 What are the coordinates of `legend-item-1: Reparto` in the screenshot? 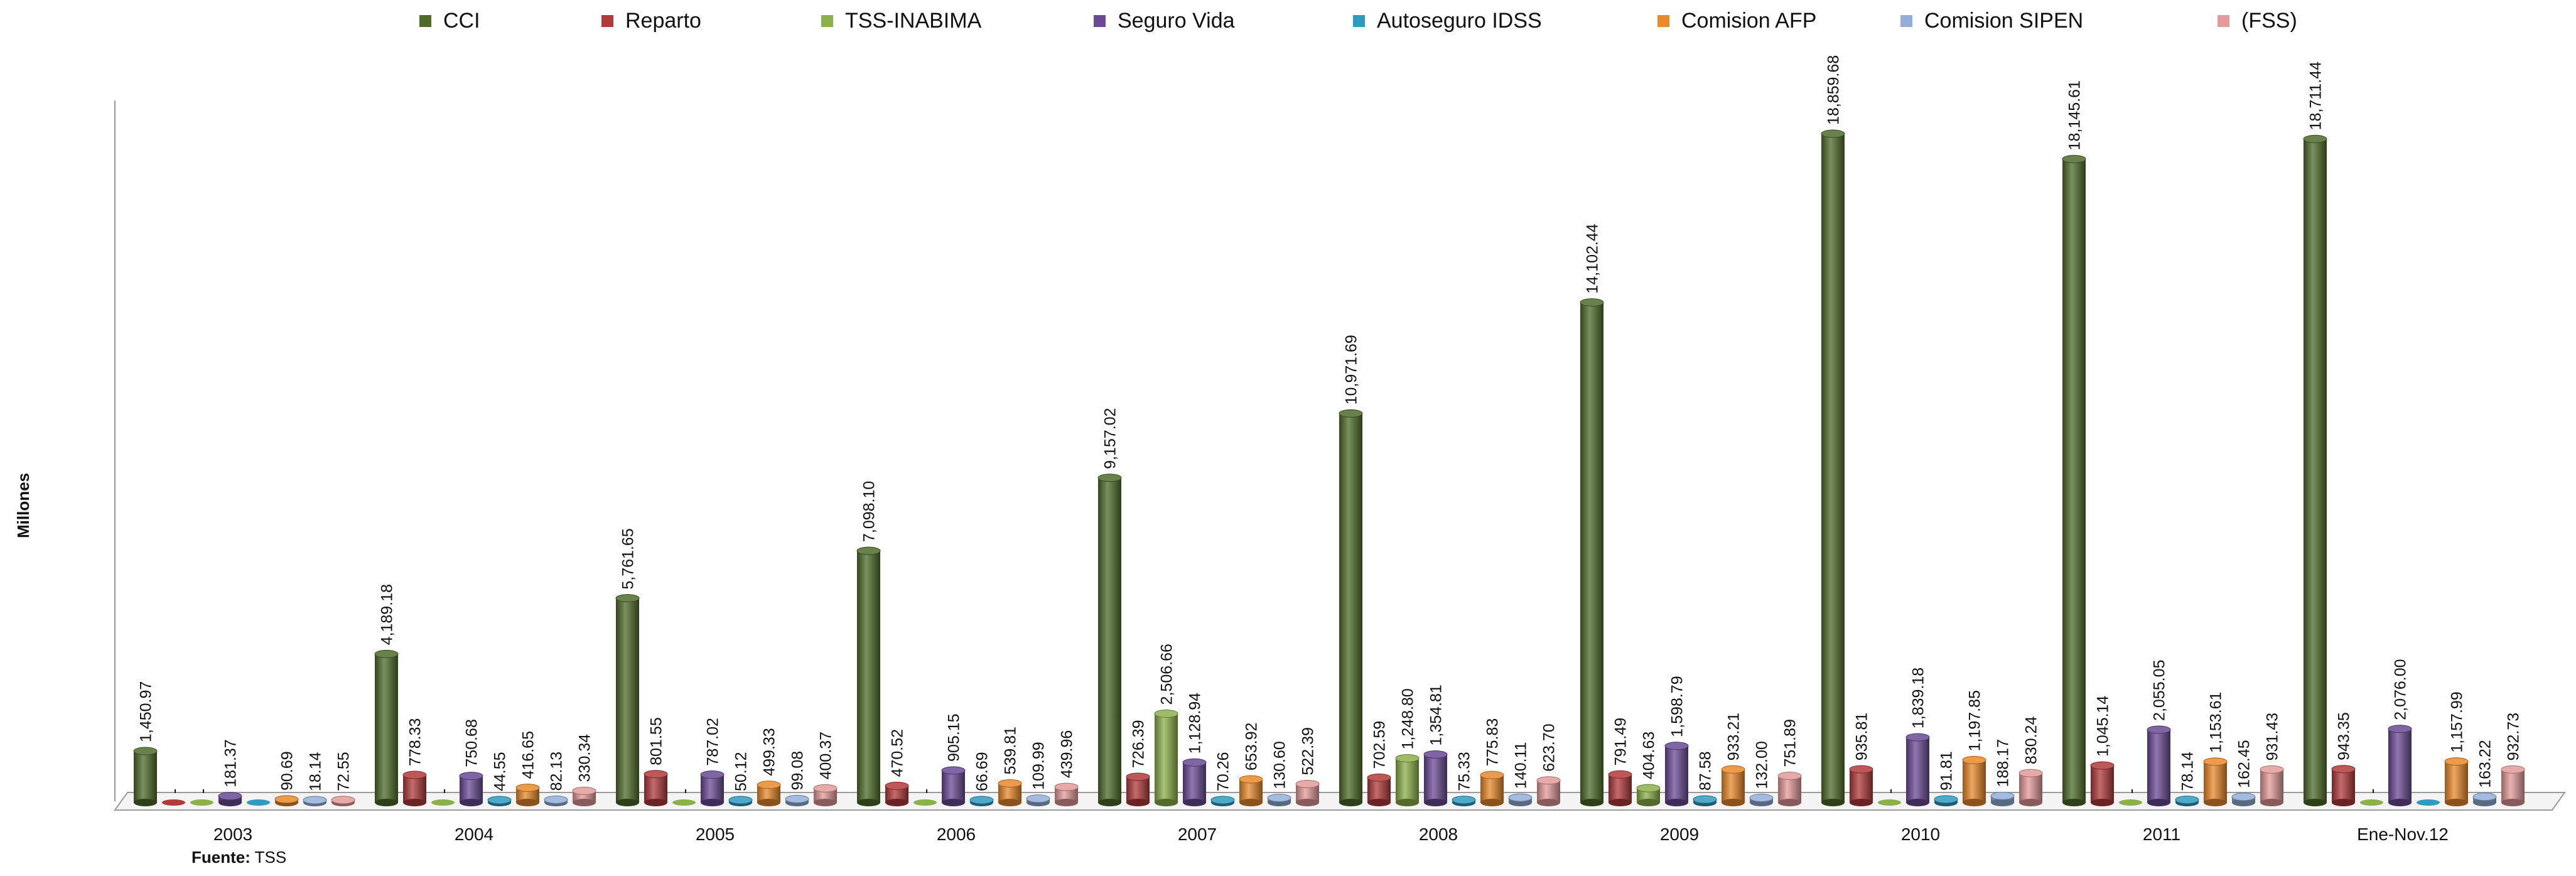 It's located at (651, 21).